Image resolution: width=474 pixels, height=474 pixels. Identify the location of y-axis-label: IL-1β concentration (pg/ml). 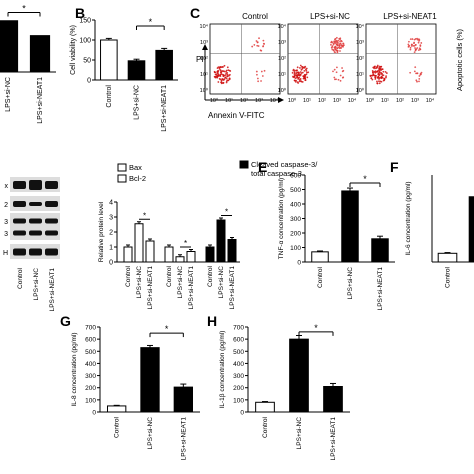
(222, 370).